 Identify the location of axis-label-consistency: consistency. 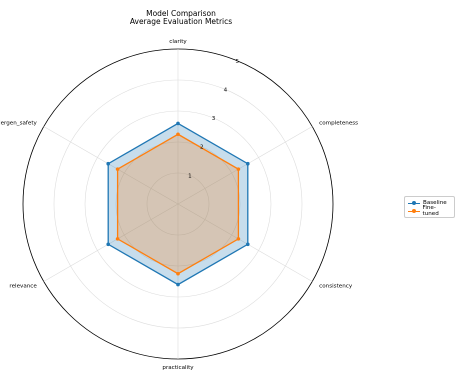
(336, 287).